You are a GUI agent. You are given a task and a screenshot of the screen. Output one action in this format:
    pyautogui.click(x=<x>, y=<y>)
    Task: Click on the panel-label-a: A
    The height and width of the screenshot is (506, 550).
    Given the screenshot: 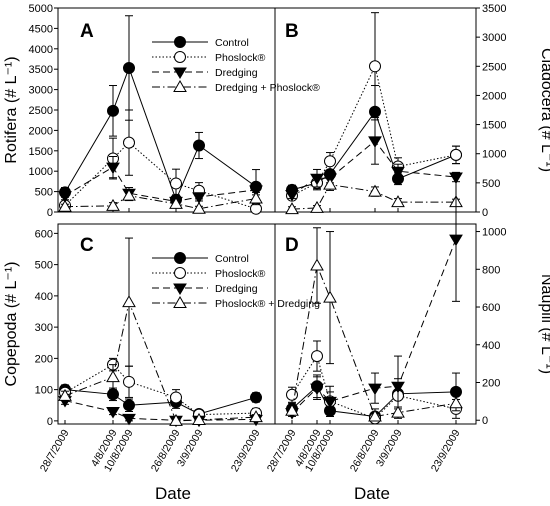 What is the action you would take?
    pyautogui.click(x=87, y=31)
    